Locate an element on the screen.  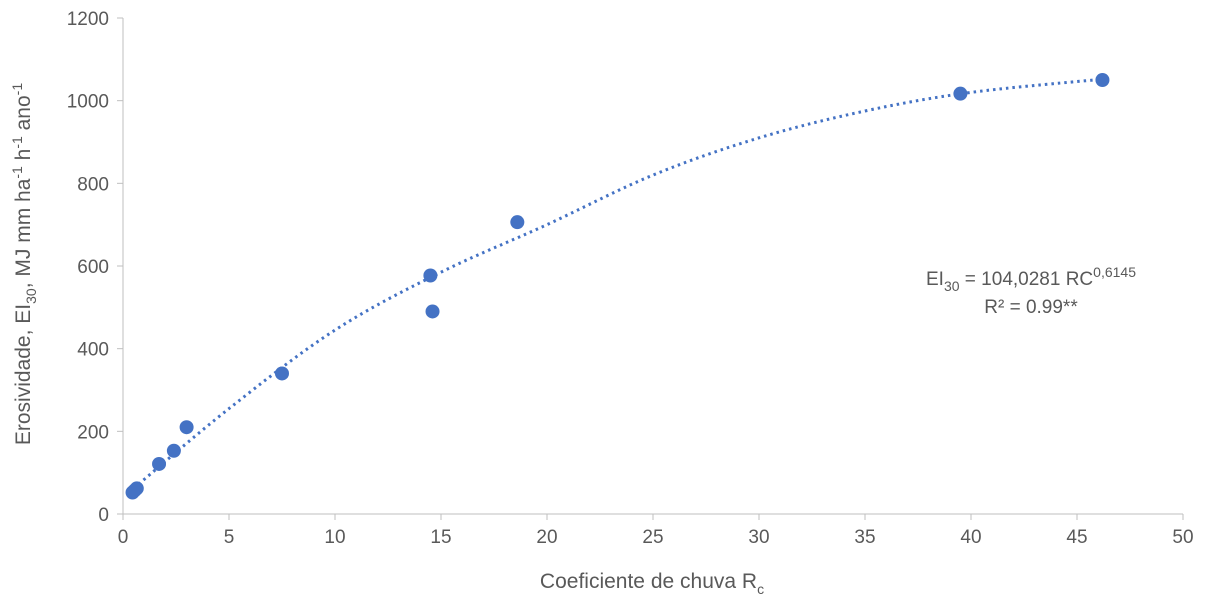
x-tick-label: 5 is located at coordinates (229, 537).